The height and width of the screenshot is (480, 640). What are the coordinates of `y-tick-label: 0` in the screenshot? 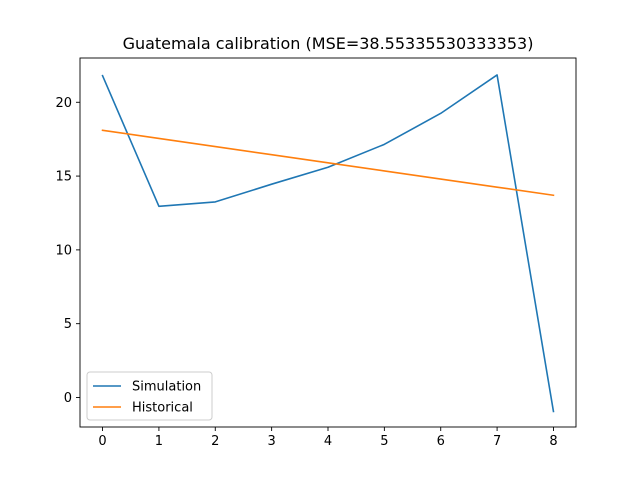 It's located at (68, 398).